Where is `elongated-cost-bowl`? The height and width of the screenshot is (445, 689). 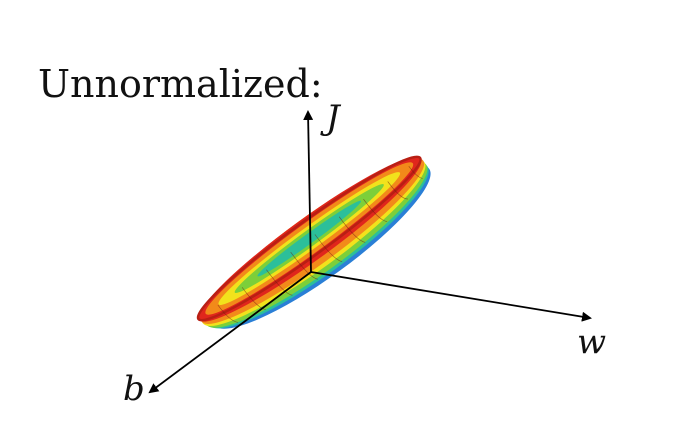 elongated-cost-bowl is located at coordinates (313, 242).